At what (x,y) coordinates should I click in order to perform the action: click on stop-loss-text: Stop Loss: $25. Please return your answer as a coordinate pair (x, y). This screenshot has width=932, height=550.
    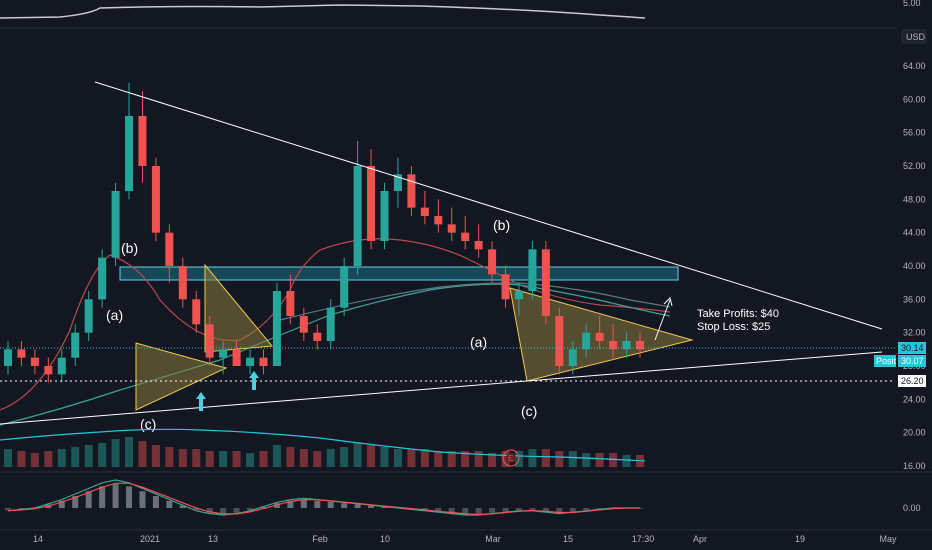
    Looking at the image, I should click on (733, 327).